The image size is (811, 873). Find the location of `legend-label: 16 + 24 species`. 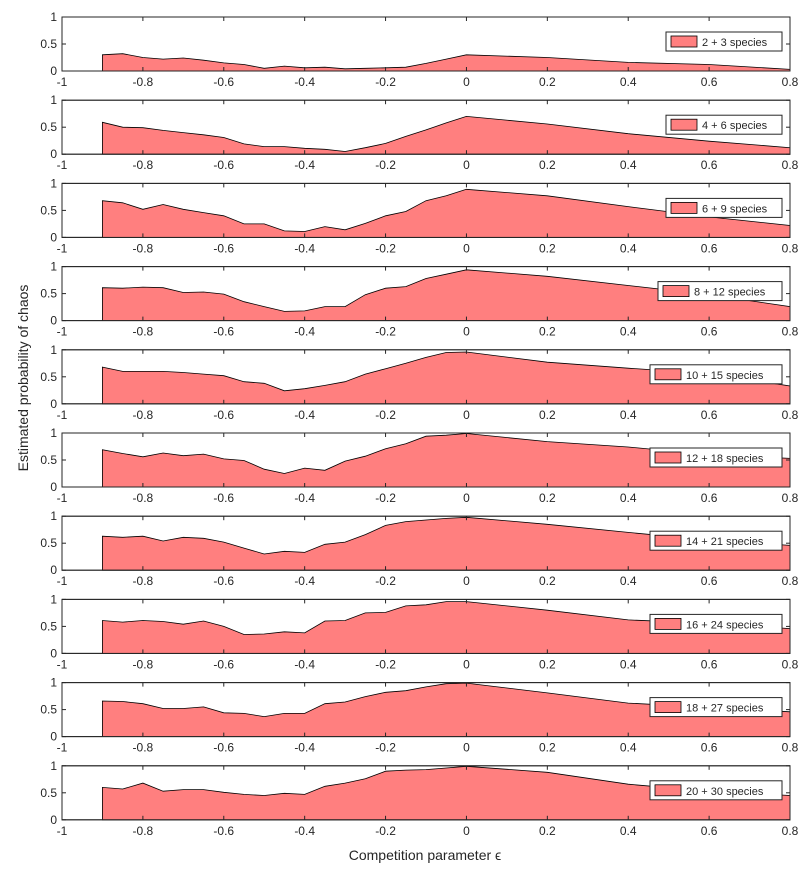

legend-label: 16 + 24 species is located at coordinates (725, 625).